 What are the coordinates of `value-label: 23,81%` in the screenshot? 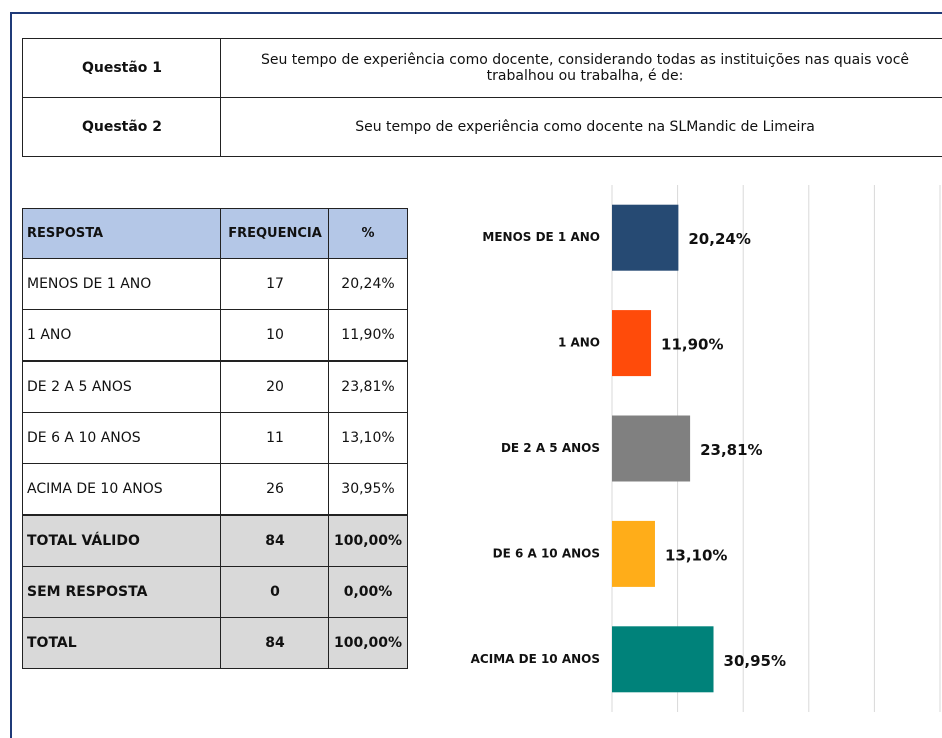 It's located at (731, 450).